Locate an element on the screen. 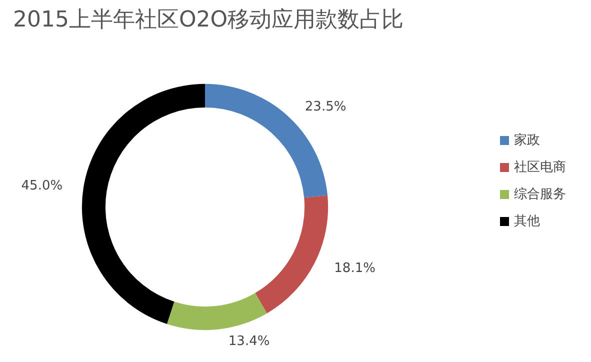 The image size is (591, 362). data-label: 23.5% is located at coordinates (325, 107).